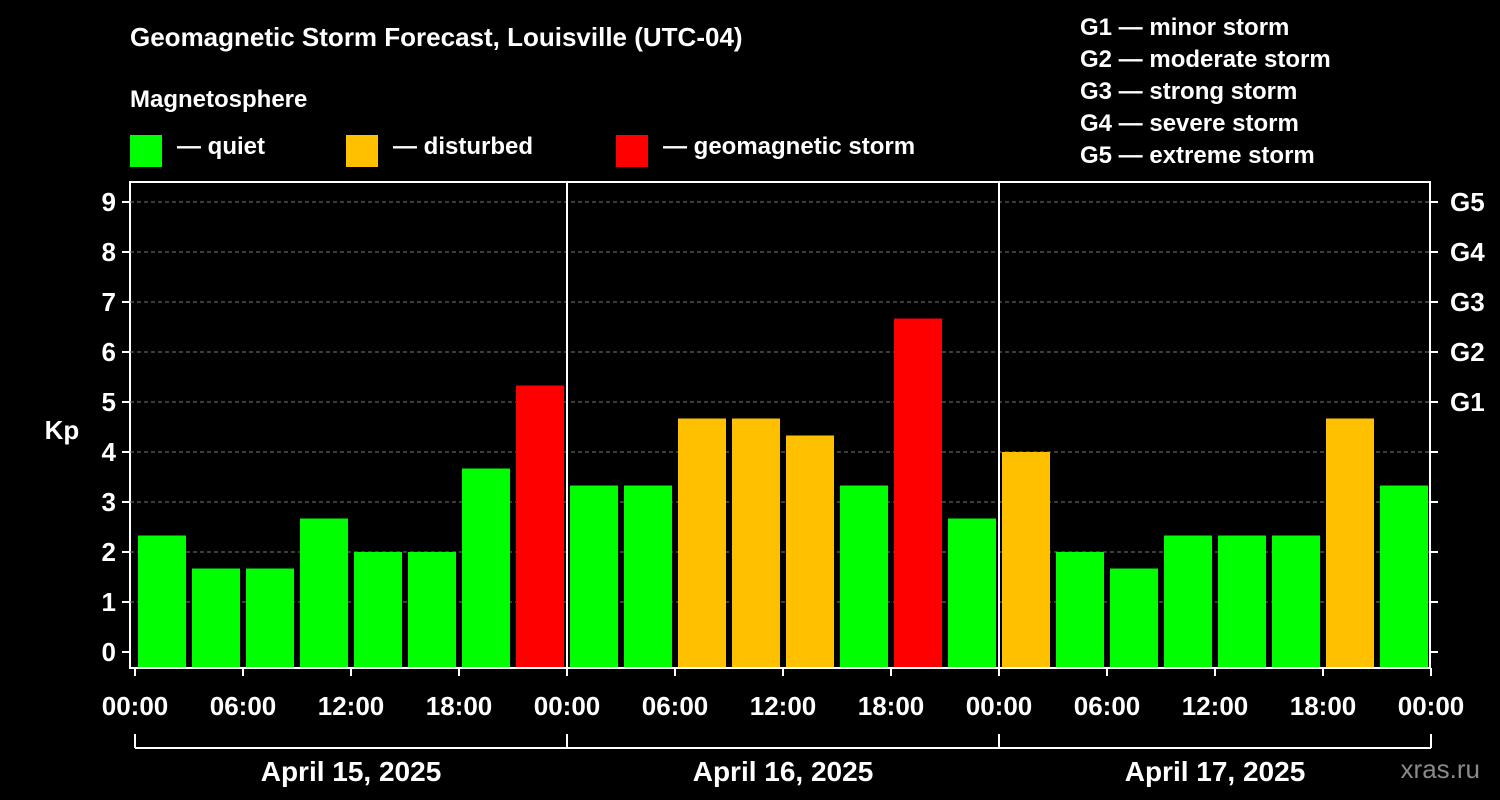 This screenshot has width=1500, height=800. I want to click on storm-level-label: G4, so click(1467, 252).